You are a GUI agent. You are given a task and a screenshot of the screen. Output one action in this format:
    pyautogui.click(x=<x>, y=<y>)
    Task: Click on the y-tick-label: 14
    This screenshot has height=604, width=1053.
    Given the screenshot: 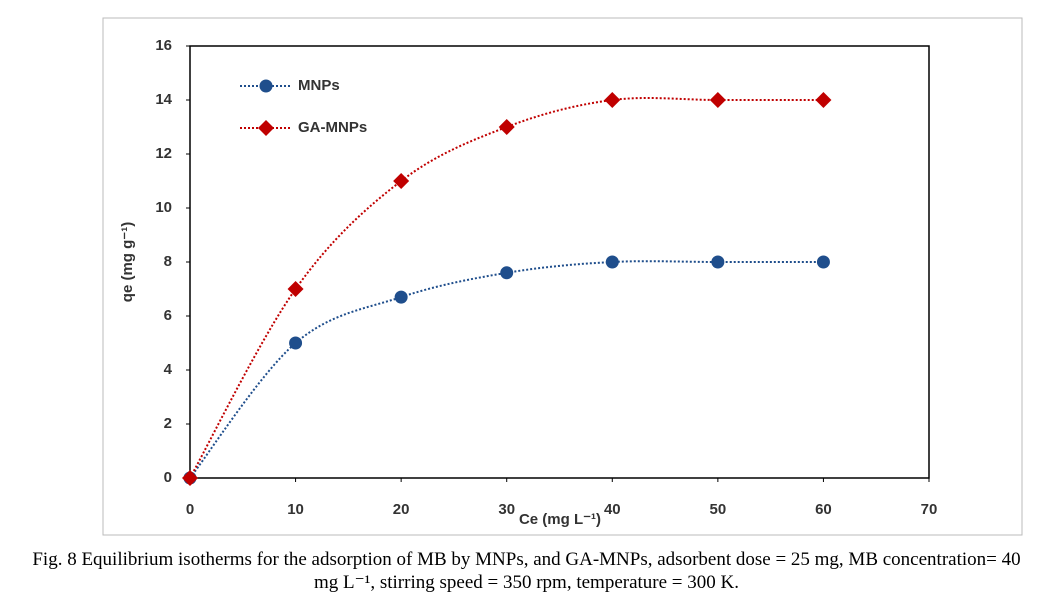 What is the action you would take?
    pyautogui.click(x=163, y=99)
    